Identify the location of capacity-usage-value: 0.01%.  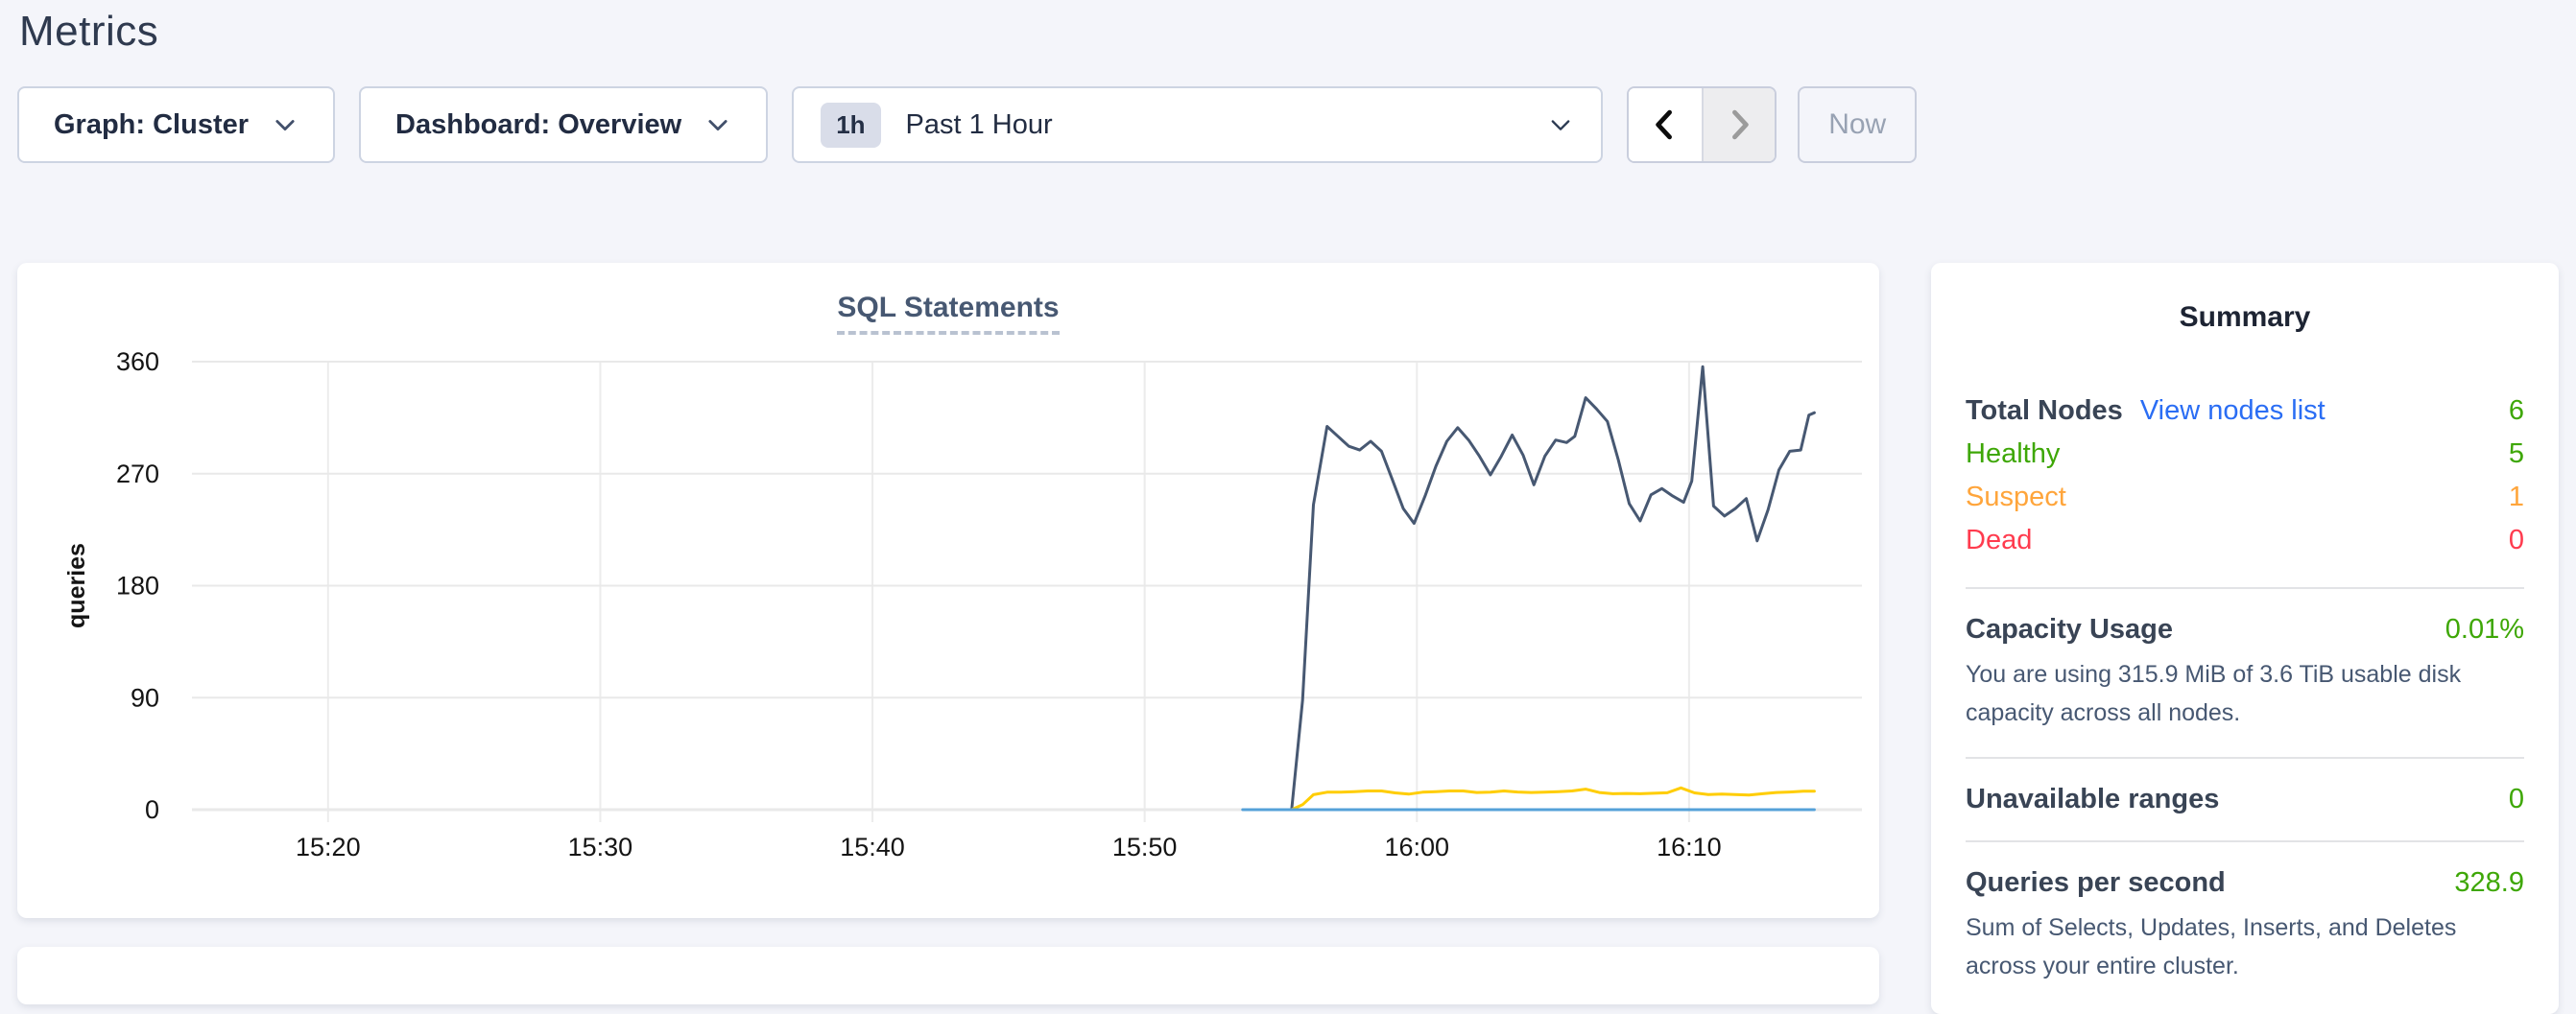
(2484, 629).